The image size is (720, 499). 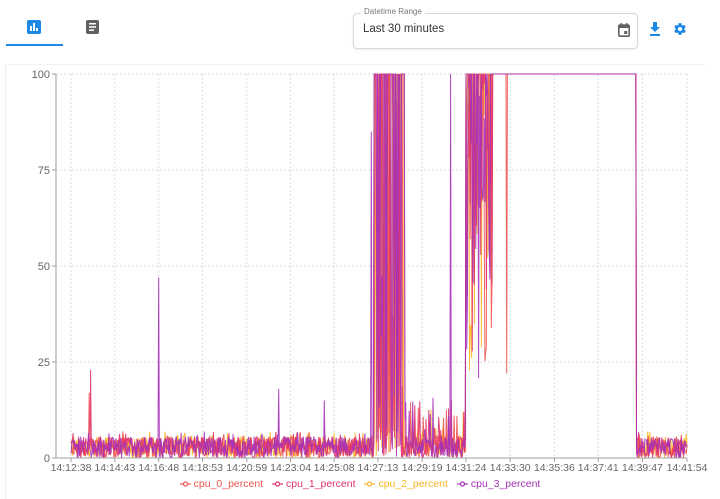 I want to click on svg-text: 14:41:54, so click(x=687, y=468).